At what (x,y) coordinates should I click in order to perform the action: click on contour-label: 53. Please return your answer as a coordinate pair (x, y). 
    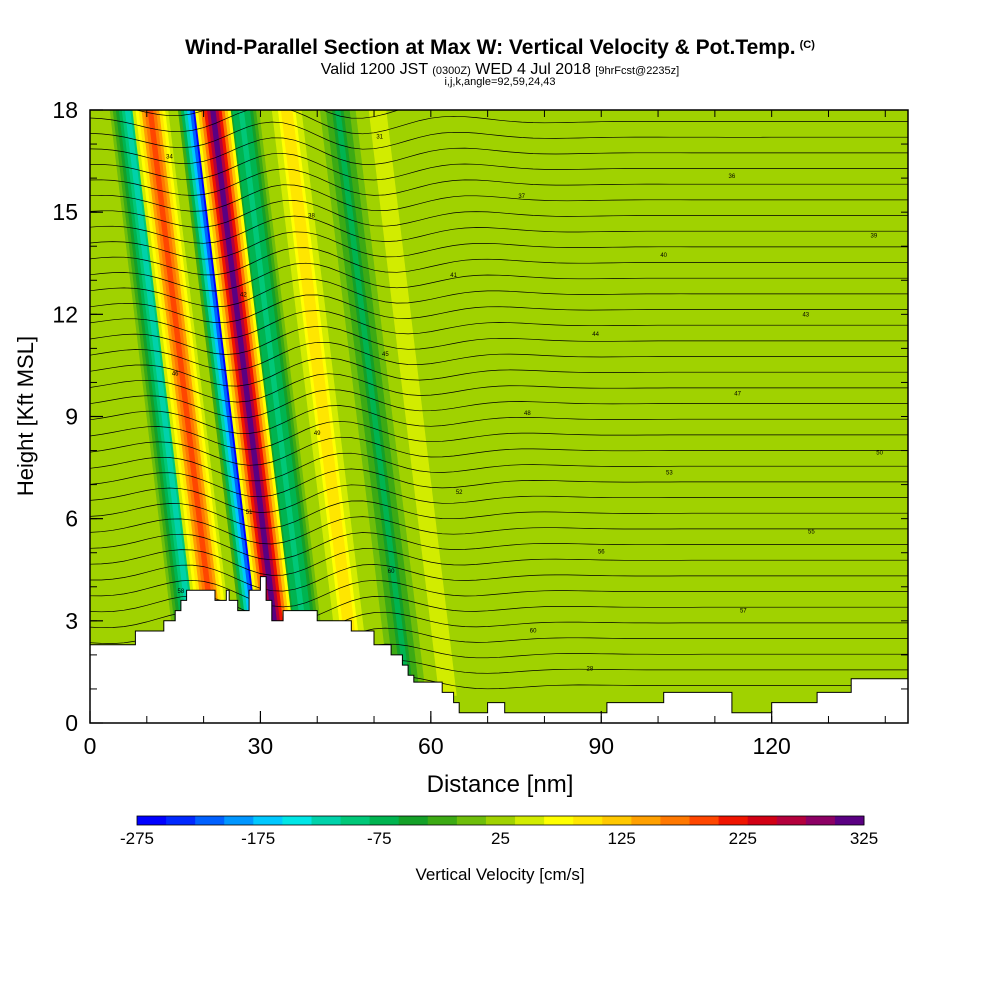
    Looking at the image, I should click on (669, 473).